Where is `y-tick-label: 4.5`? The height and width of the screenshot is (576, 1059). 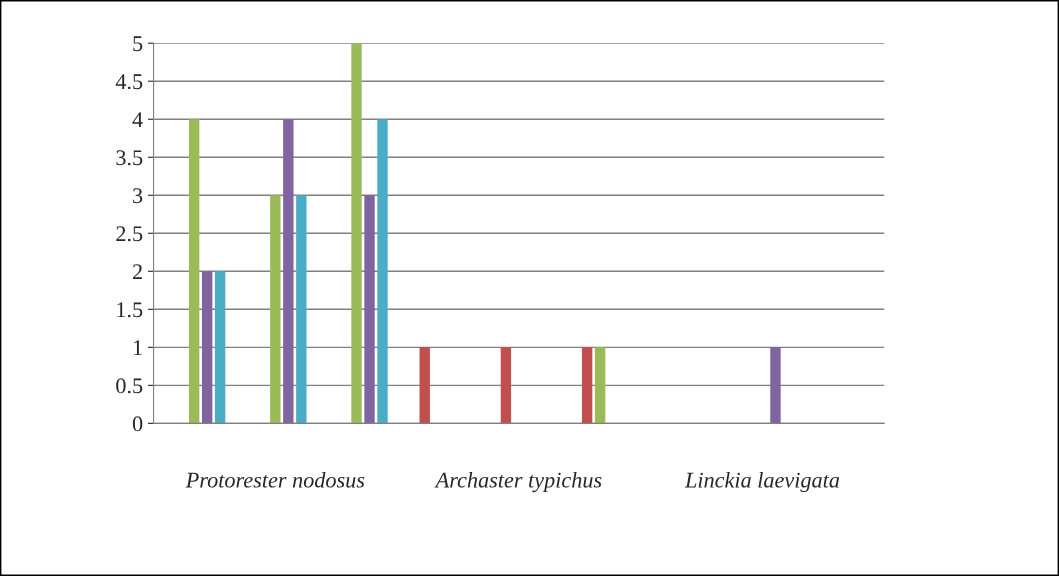
y-tick-label: 4.5 is located at coordinates (129, 82).